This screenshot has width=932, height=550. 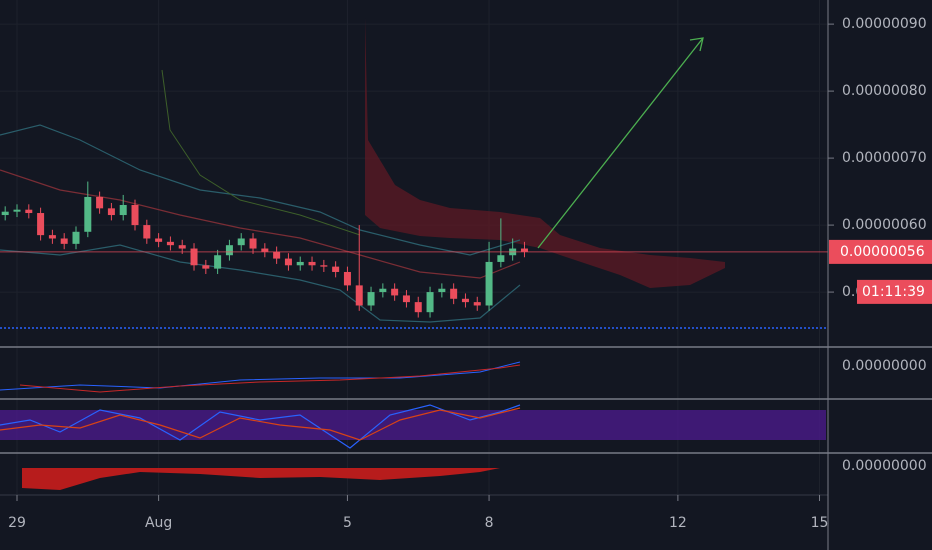 What do you see at coordinates (261, 479) in the screenshot?
I see `macd-histogram` at bounding box center [261, 479].